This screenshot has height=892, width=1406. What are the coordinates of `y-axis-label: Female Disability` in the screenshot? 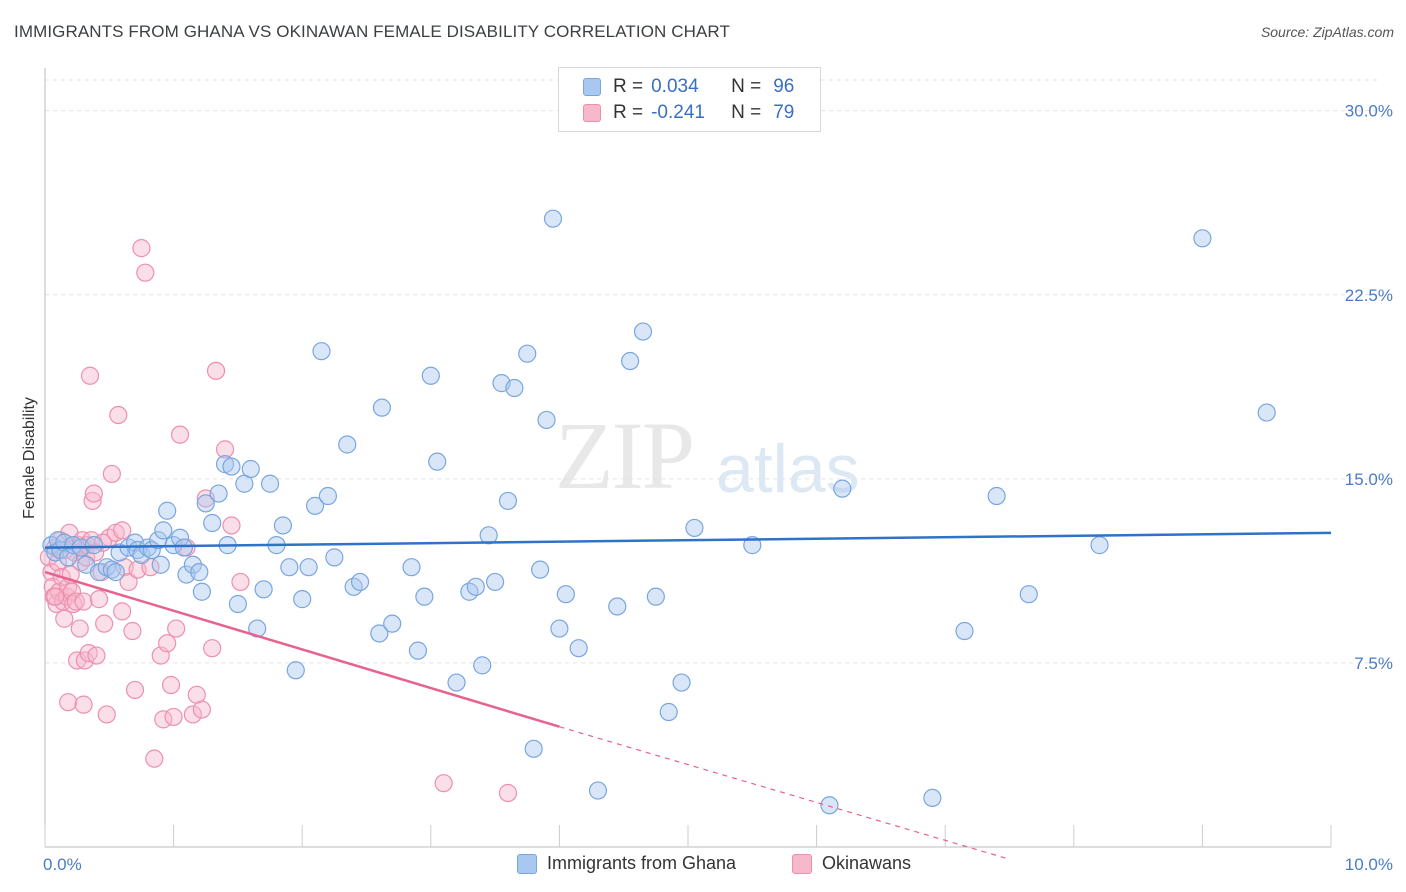 It's located at (29, 458).